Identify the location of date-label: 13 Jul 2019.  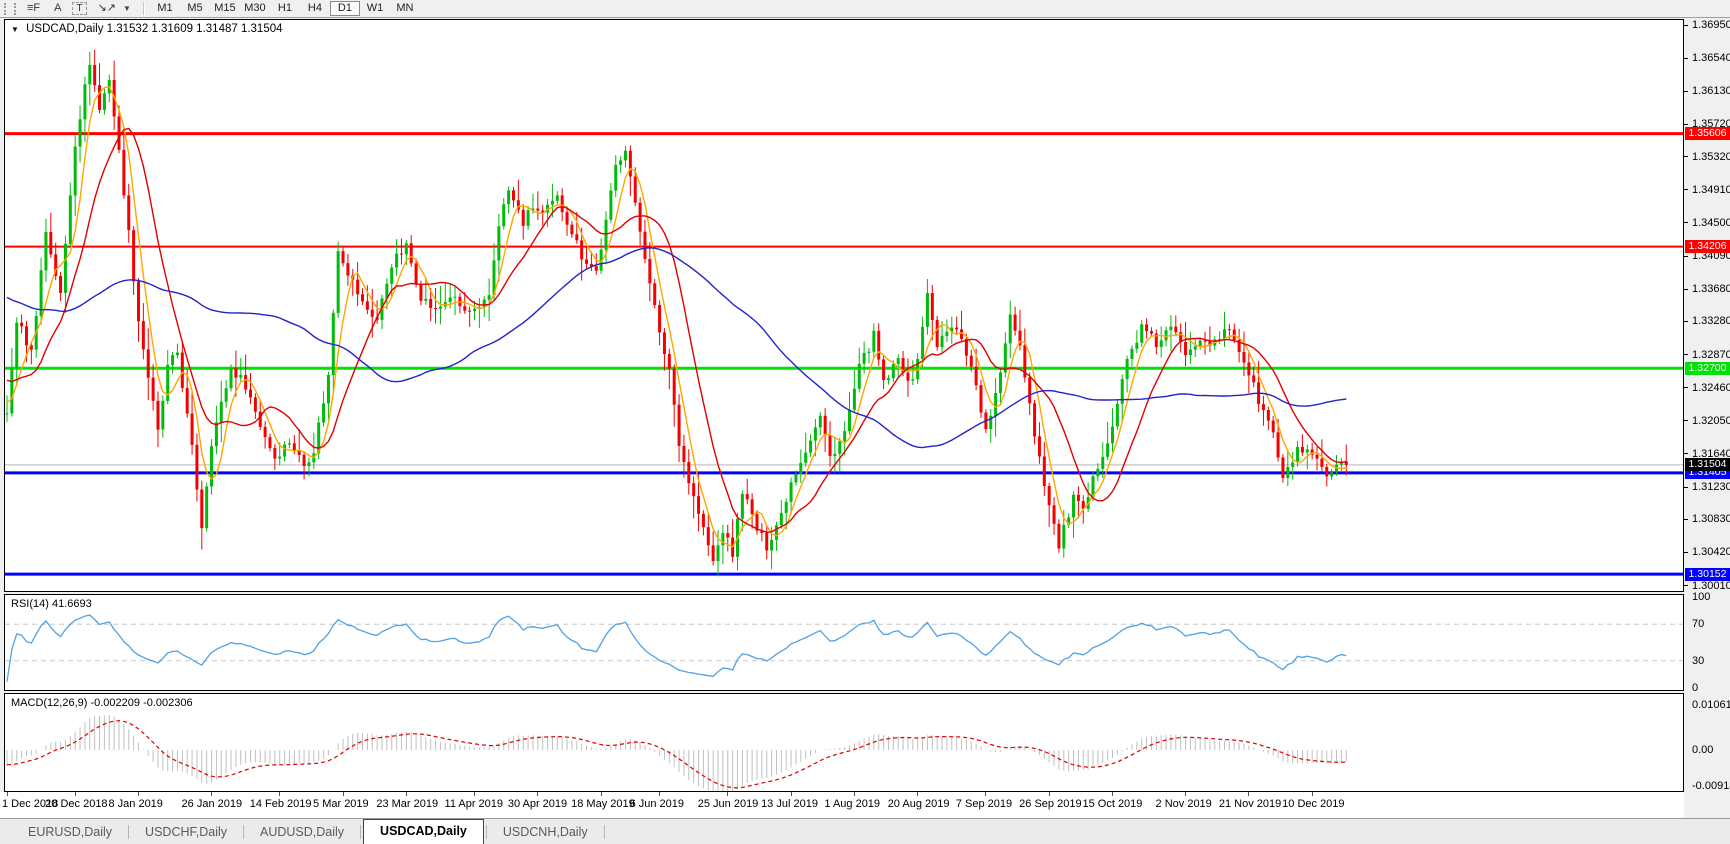
(789, 804).